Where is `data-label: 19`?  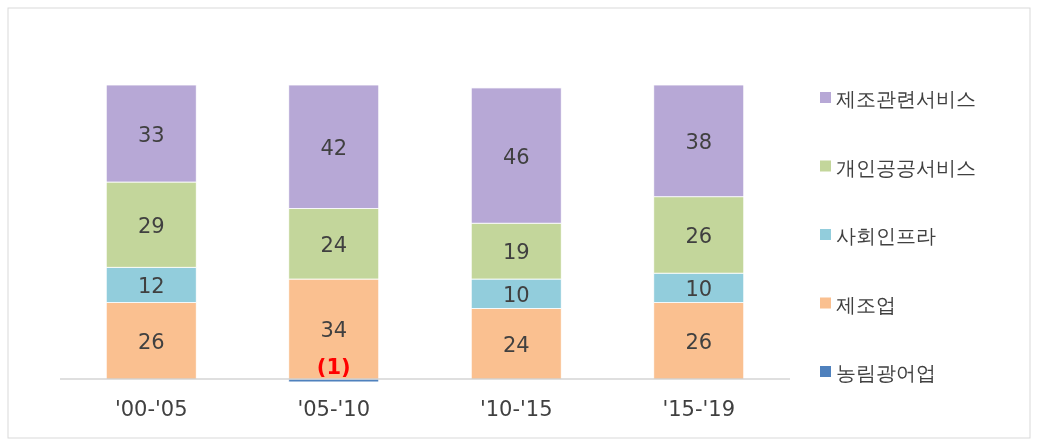
data-label: 19 is located at coordinates (516, 252).